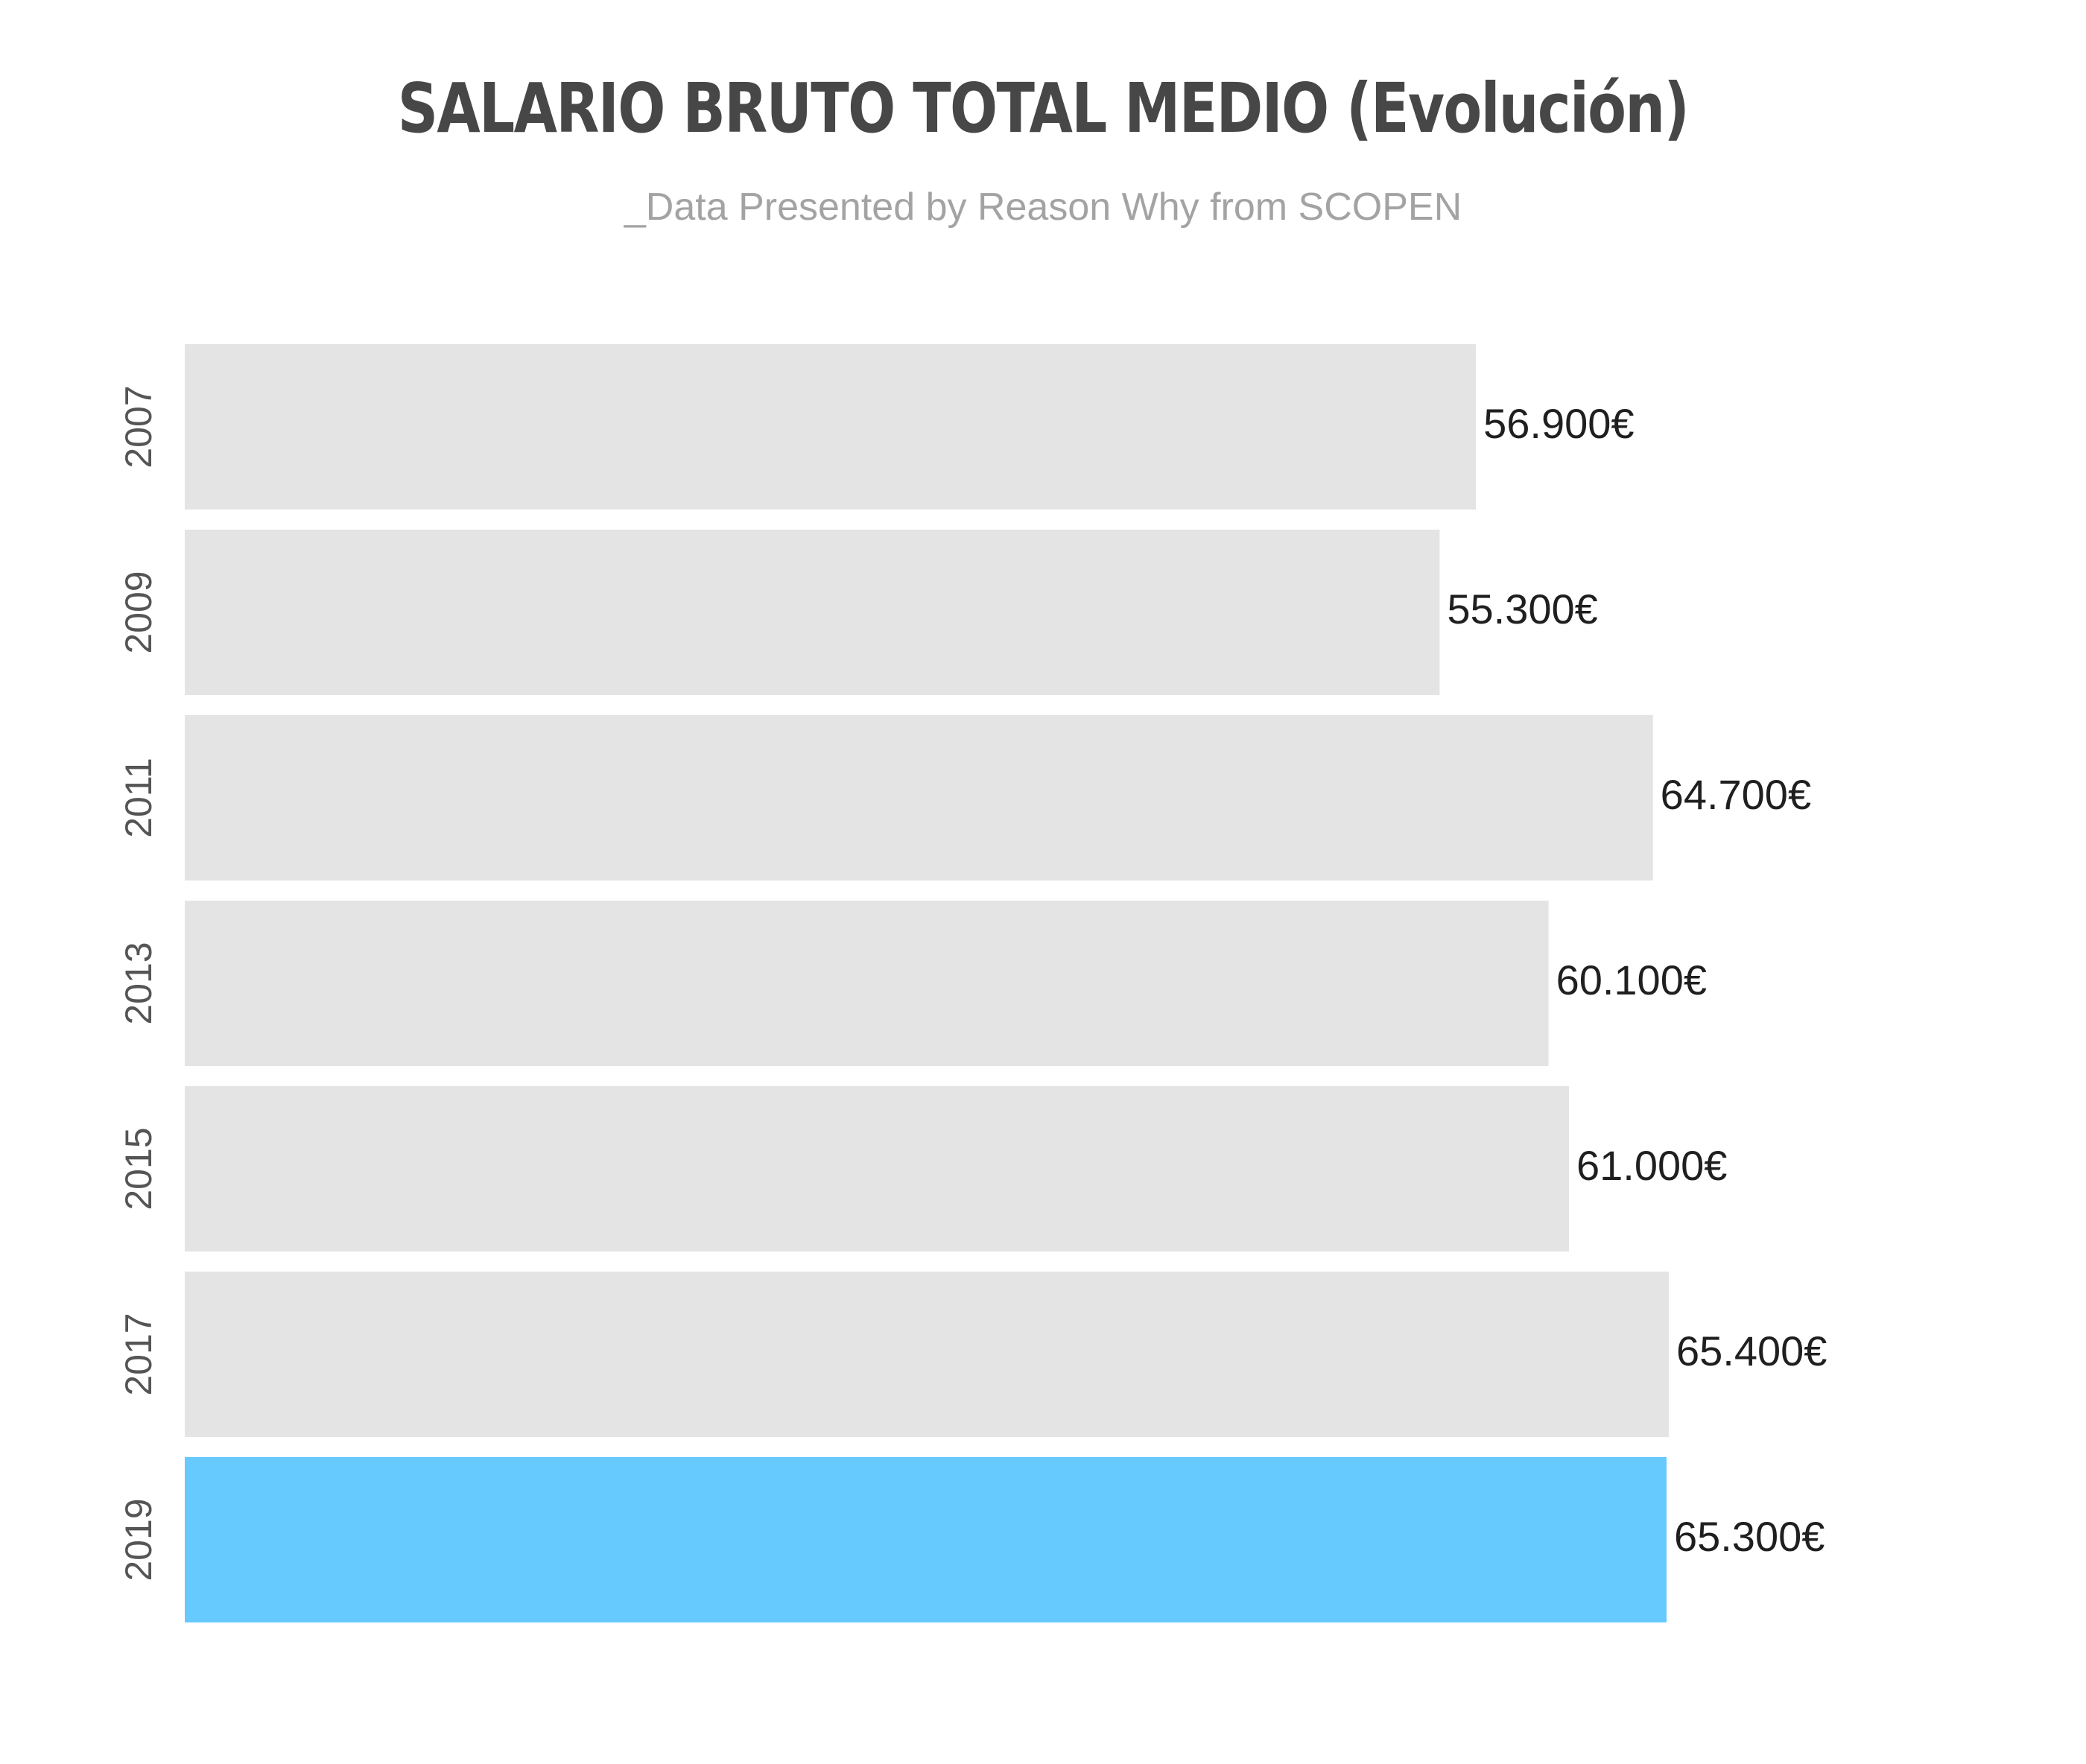 Image resolution: width=2086 pixels, height=1764 pixels. What do you see at coordinates (138, 612) in the screenshot?
I see `category-label-2009: 2009` at bounding box center [138, 612].